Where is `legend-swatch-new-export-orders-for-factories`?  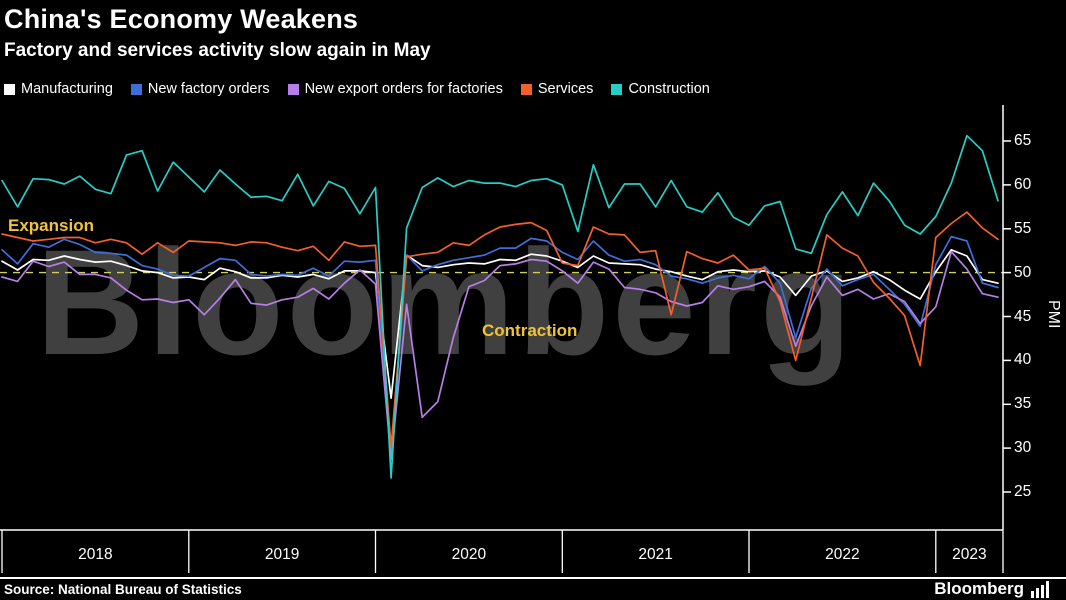 legend-swatch-new-export-orders-for-factories is located at coordinates (293, 89).